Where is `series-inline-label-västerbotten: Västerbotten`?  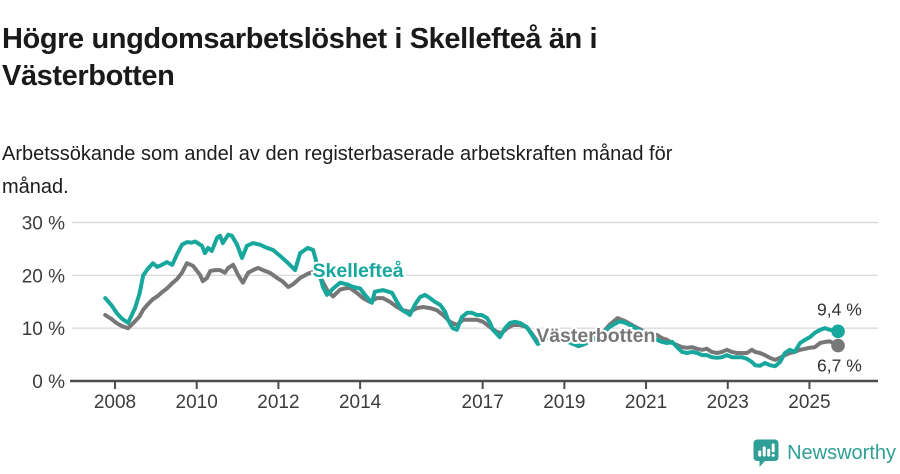 series-inline-label-västerbotten: Västerbotten is located at coordinates (595, 336).